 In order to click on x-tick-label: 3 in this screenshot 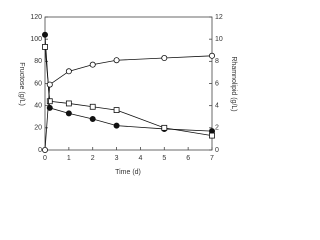, I will do `click(117, 158)`.